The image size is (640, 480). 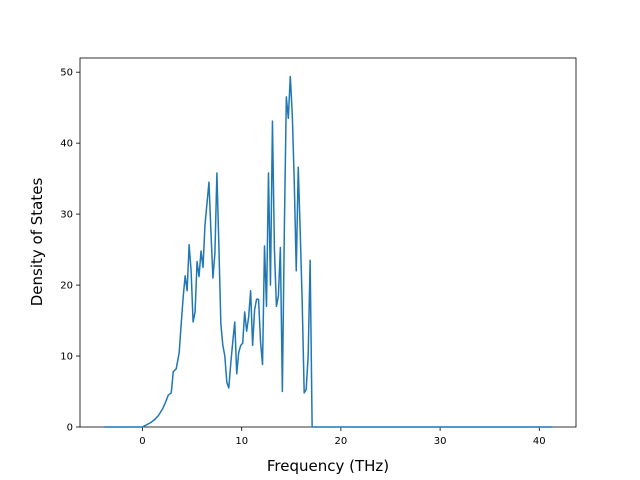 I want to click on y-tick-label: 10, so click(x=66, y=357).